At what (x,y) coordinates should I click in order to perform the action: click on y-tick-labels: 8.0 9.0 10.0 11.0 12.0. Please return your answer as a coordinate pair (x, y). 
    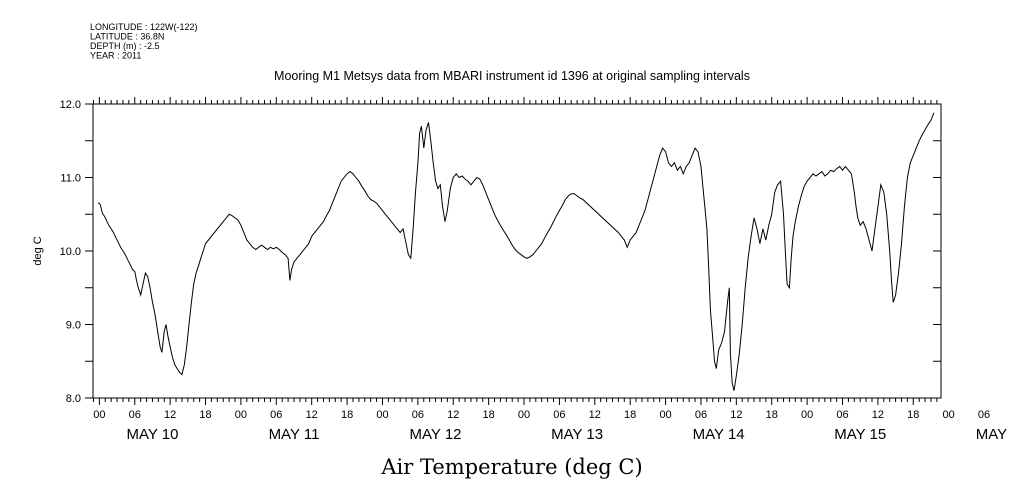
    Looking at the image, I should click on (70, 252).